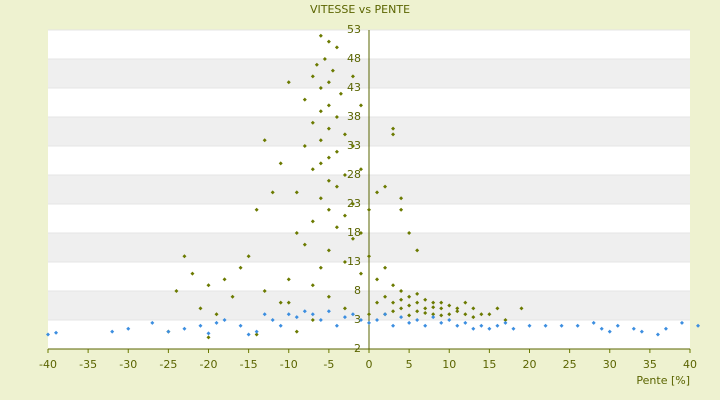 The image size is (720, 400). Describe the element at coordinates (354, 58) in the screenshot. I see `y-tick-label: 48` at that location.